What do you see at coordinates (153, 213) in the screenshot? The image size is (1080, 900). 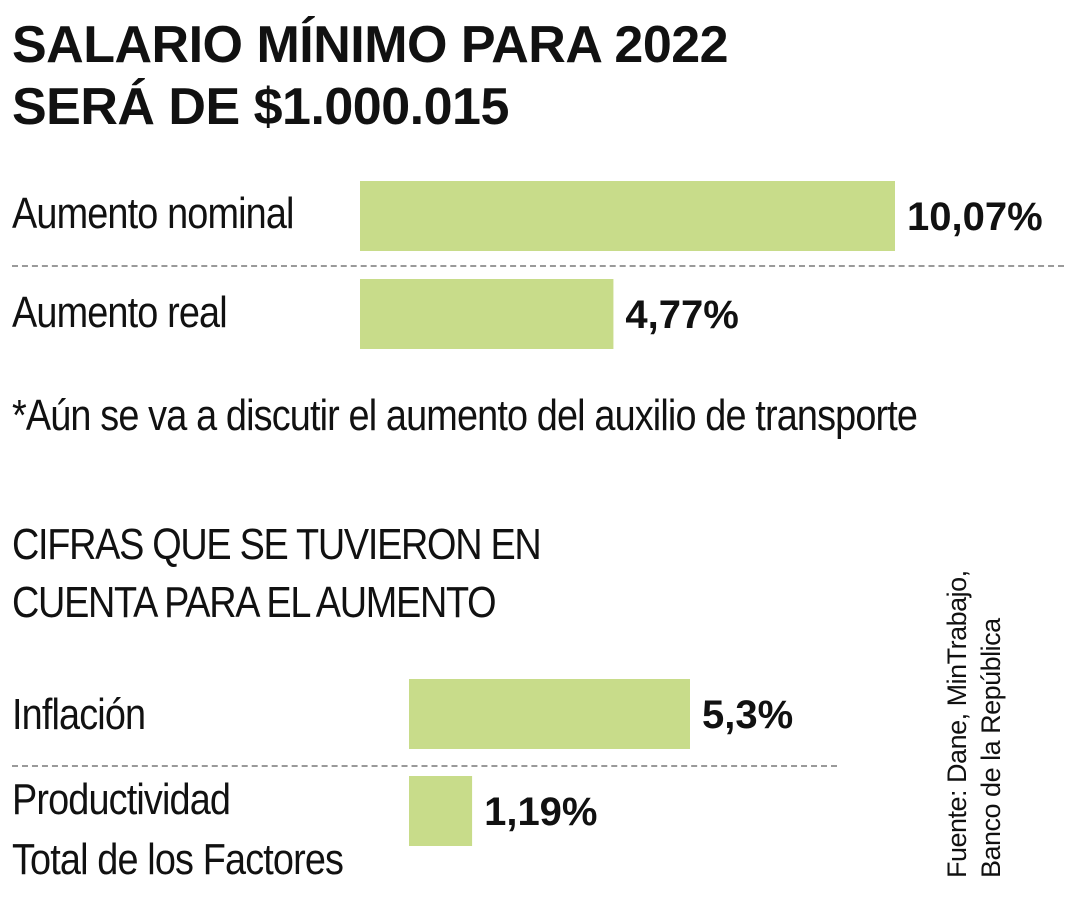 I see `label-aumento-nominal: Aumento nominal` at bounding box center [153, 213].